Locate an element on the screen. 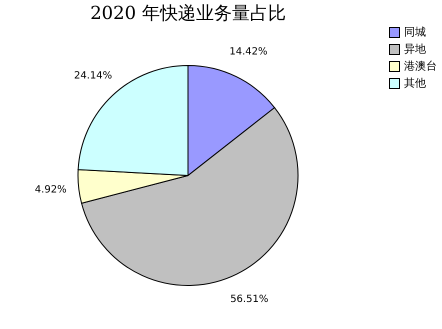 Image resolution: width=442 pixels, height=329 pixels. data-label: 56.51% is located at coordinates (249, 300).